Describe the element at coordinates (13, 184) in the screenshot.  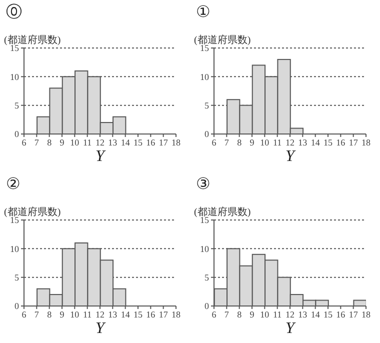
I see `chart-title: ②` at that location.